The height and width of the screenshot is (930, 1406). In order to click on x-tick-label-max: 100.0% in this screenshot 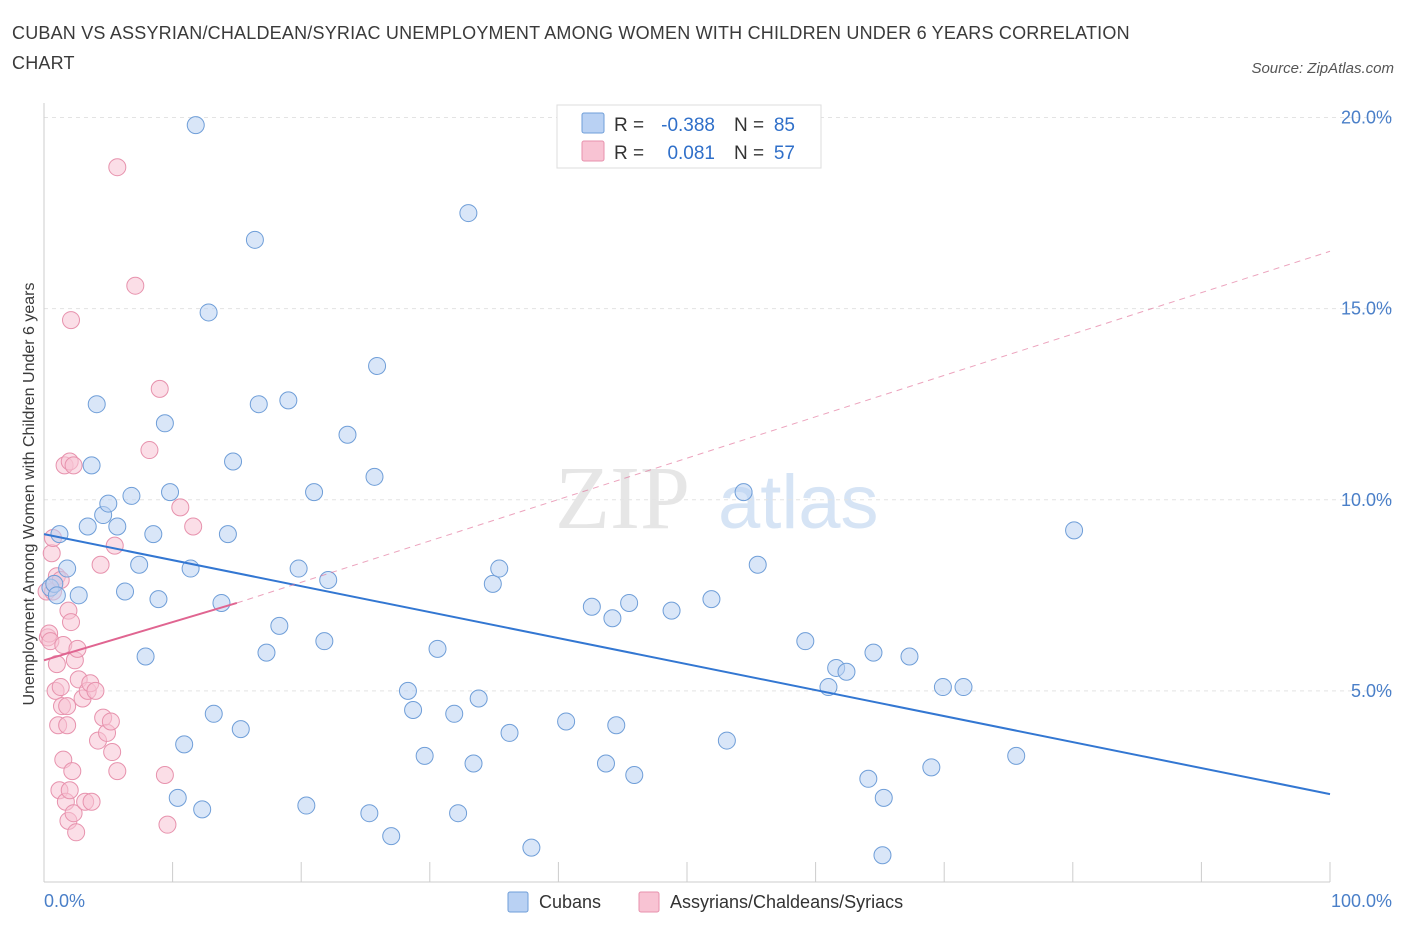, I will do `click(1361, 901)`.